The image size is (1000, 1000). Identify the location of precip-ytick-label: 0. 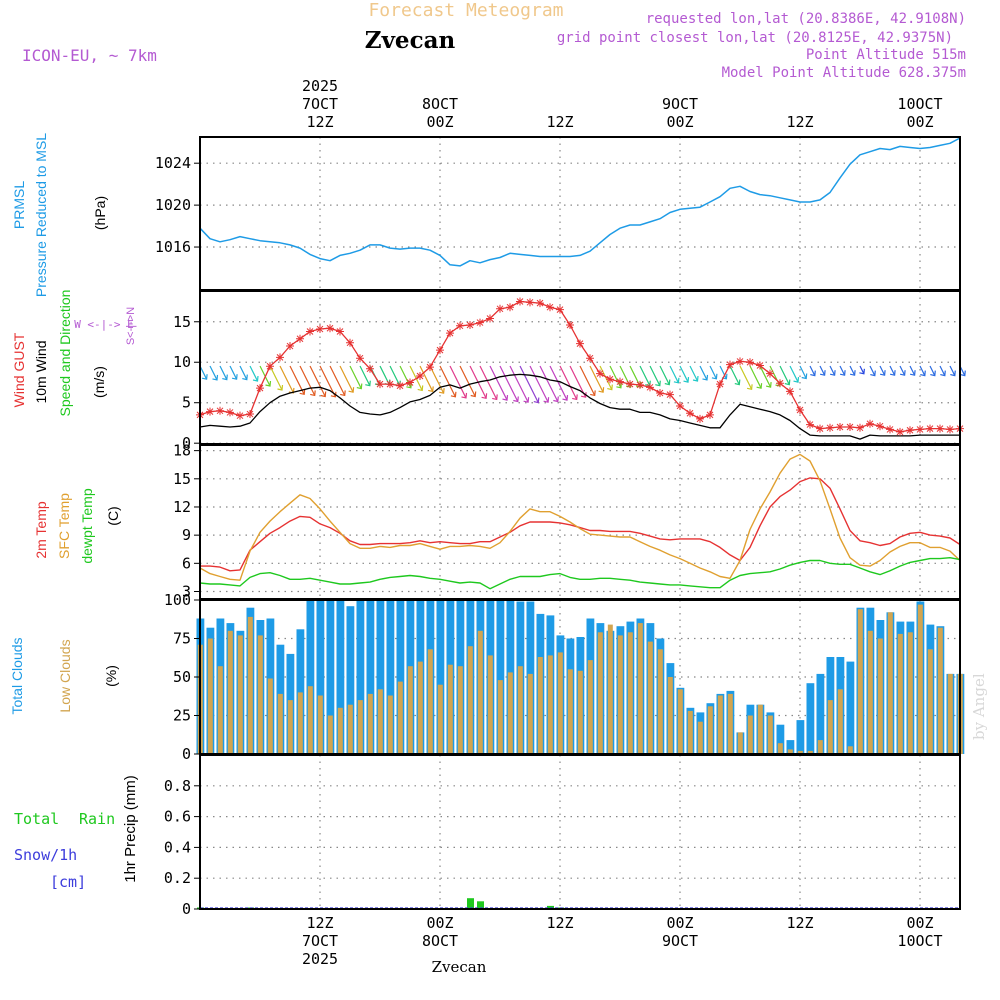
(186, 909).